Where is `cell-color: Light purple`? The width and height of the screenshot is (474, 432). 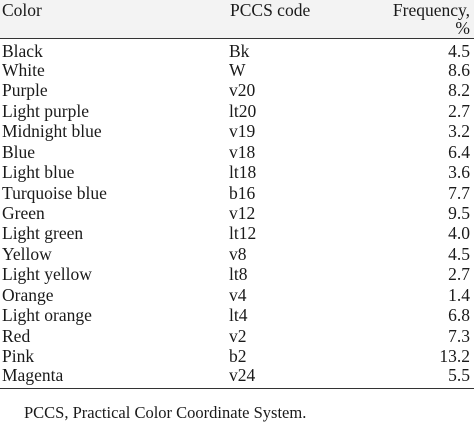
cell-color: Light purple is located at coordinates (45, 110).